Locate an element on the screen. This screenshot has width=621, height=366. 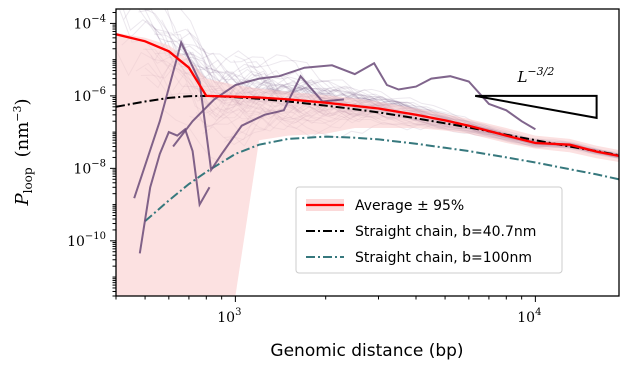
y-axis-label: Ploop (nm−3) is located at coordinates (23, 152).